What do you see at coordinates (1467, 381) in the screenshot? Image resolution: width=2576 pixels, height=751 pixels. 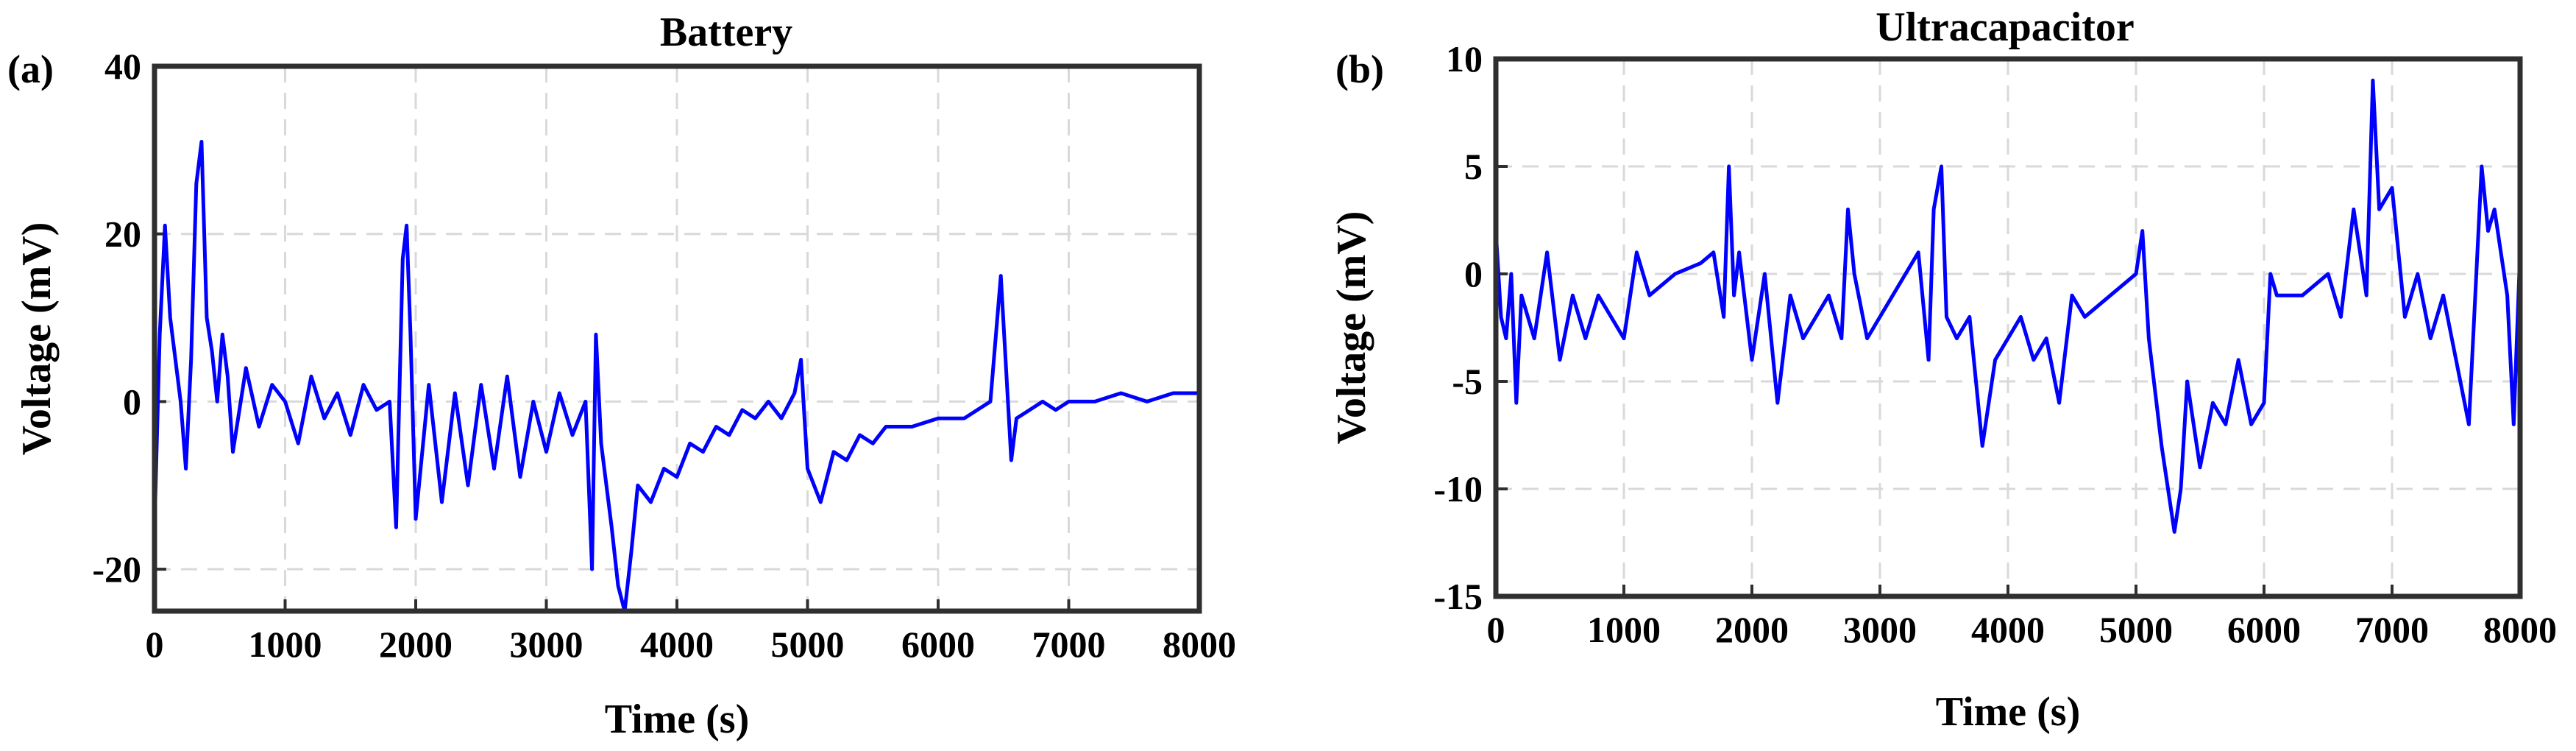 I see `y-tick-label: -5` at bounding box center [1467, 381].